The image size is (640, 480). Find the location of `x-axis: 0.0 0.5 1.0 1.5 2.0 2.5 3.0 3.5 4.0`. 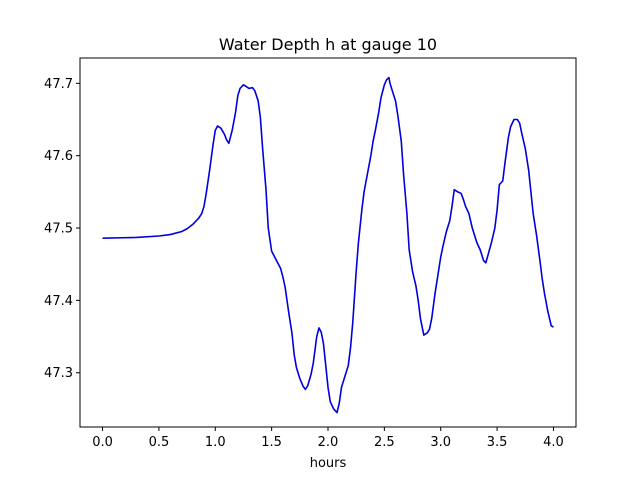

x-axis: 0.0 0.5 1.0 1.5 2.0 2.5 3.0 3.5 4.0 is located at coordinates (328, 438).